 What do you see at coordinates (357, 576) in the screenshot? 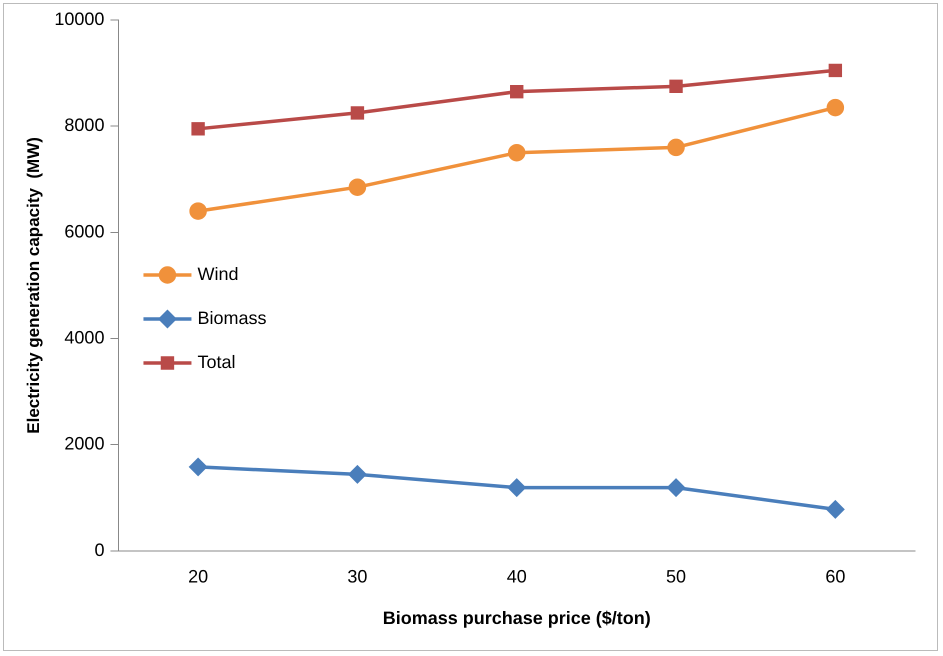
I see `x-tick-label: 30` at bounding box center [357, 576].